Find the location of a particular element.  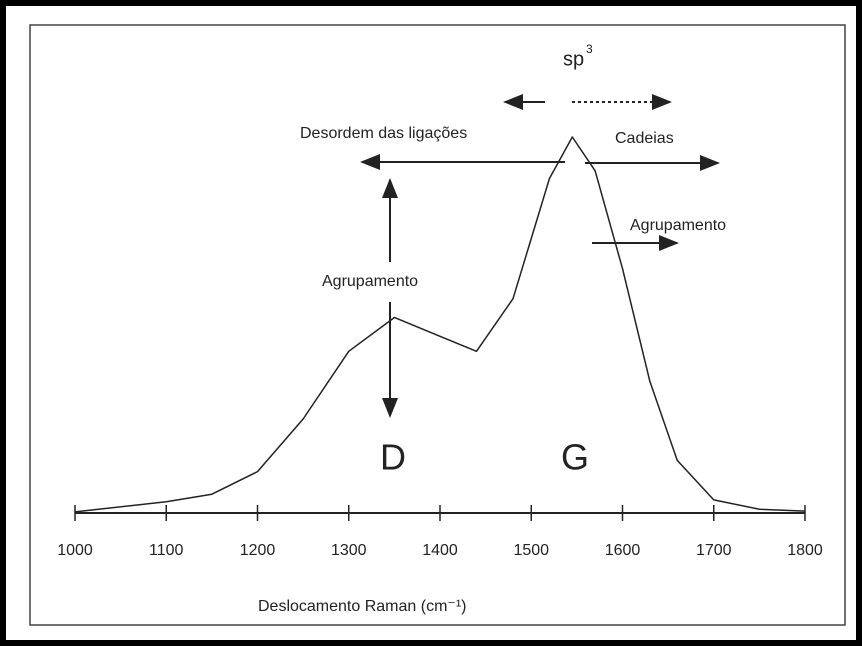

x-tick-label: 1400 is located at coordinates (440, 550).